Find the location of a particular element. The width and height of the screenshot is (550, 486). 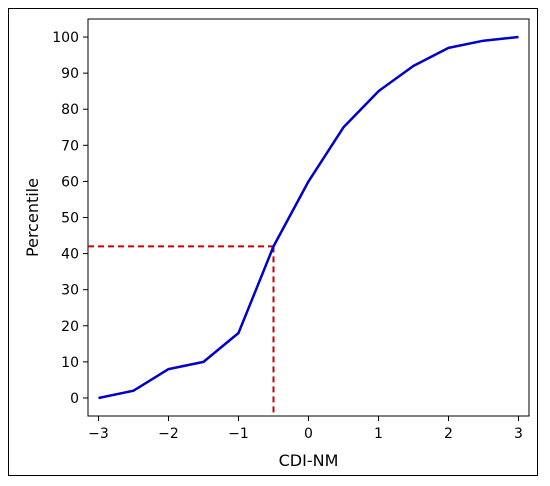

y-tick-label: 60 is located at coordinates (70, 182).